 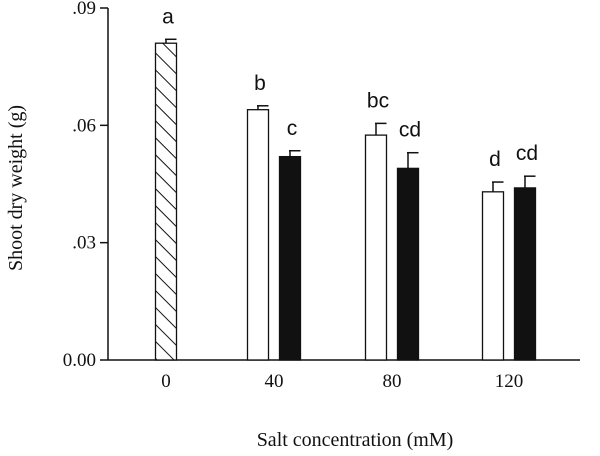 I want to click on x-tick-label-80: 80, so click(x=392, y=381).